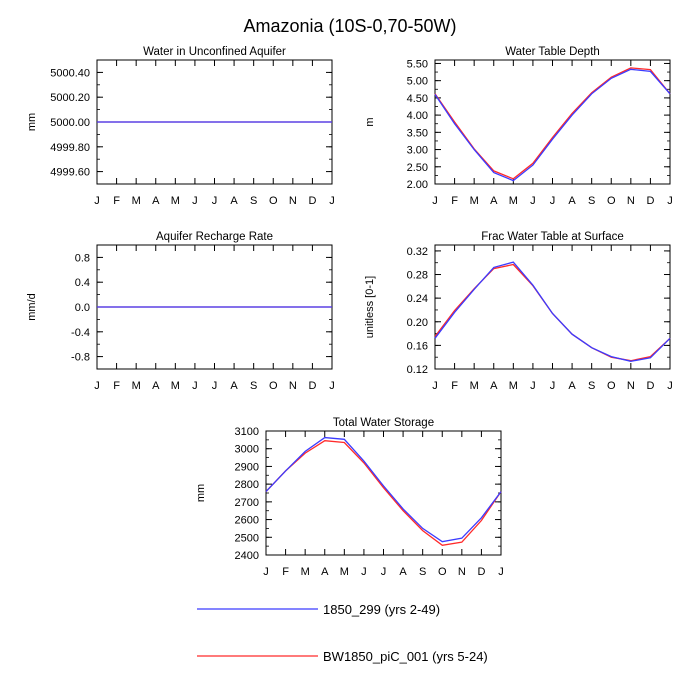 The image size is (700, 700). Describe the element at coordinates (247, 432) in the screenshot. I see `y-tick-label: 3100` at that location.